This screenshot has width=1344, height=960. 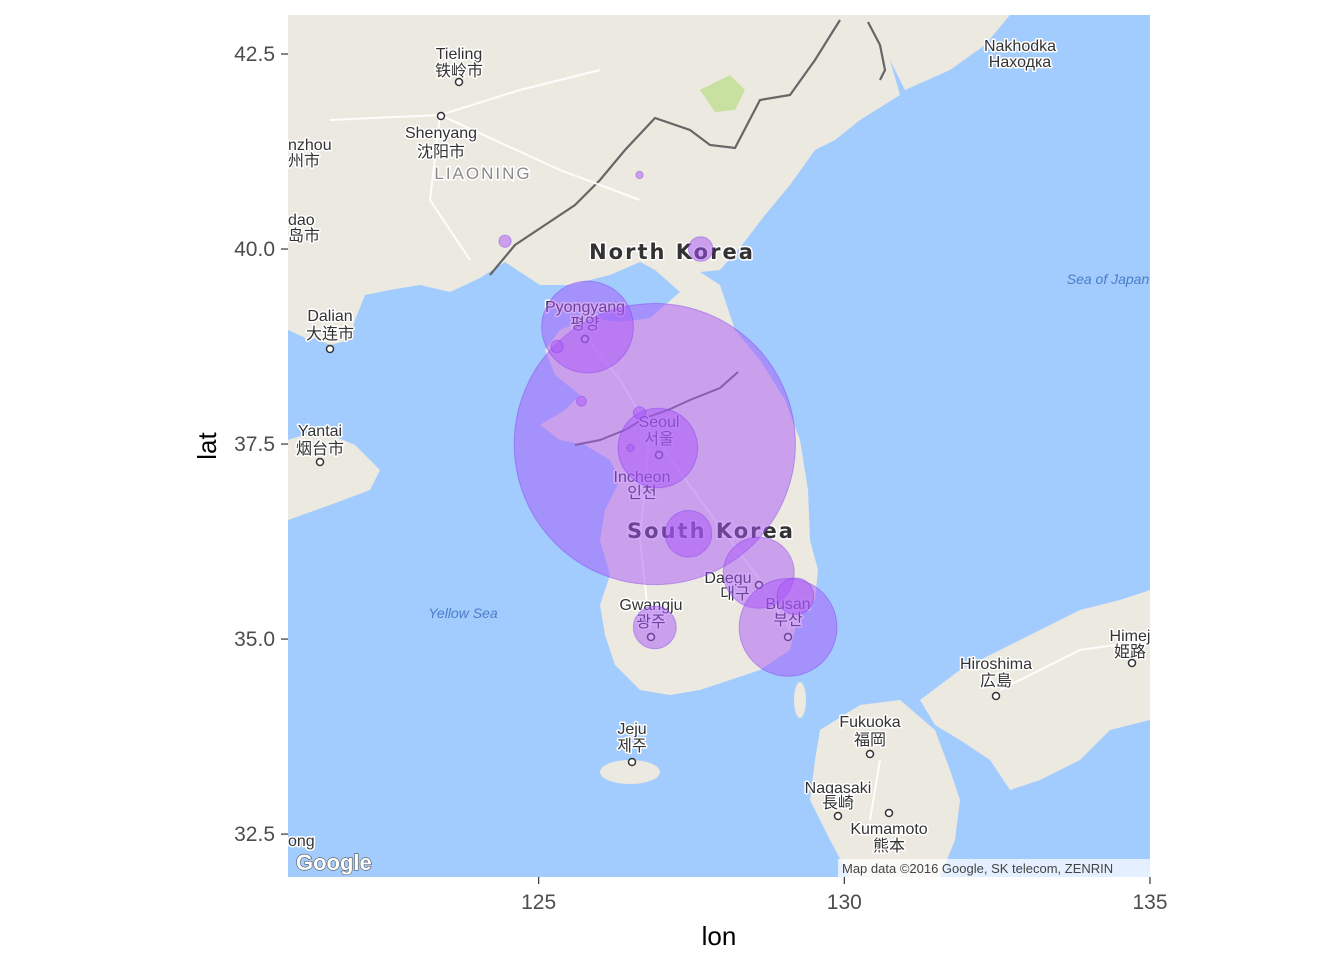 I want to click on place-label: 沈阳市, so click(x=441, y=152).